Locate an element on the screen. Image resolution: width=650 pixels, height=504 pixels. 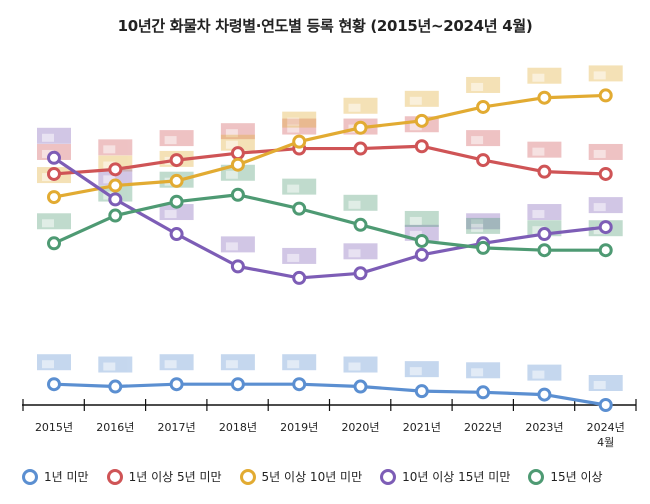
x-tick-label: 2022년 is located at coordinates (483, 427).